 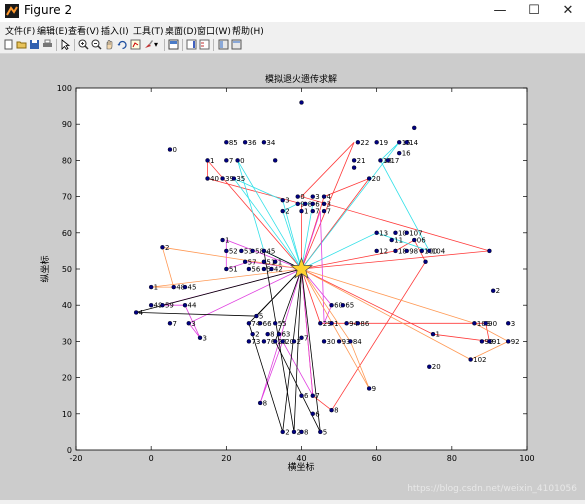 What do you see at coordinates (109, 44) in the screenshot?
I see `pan-icon` at bounding box center [109, 44].